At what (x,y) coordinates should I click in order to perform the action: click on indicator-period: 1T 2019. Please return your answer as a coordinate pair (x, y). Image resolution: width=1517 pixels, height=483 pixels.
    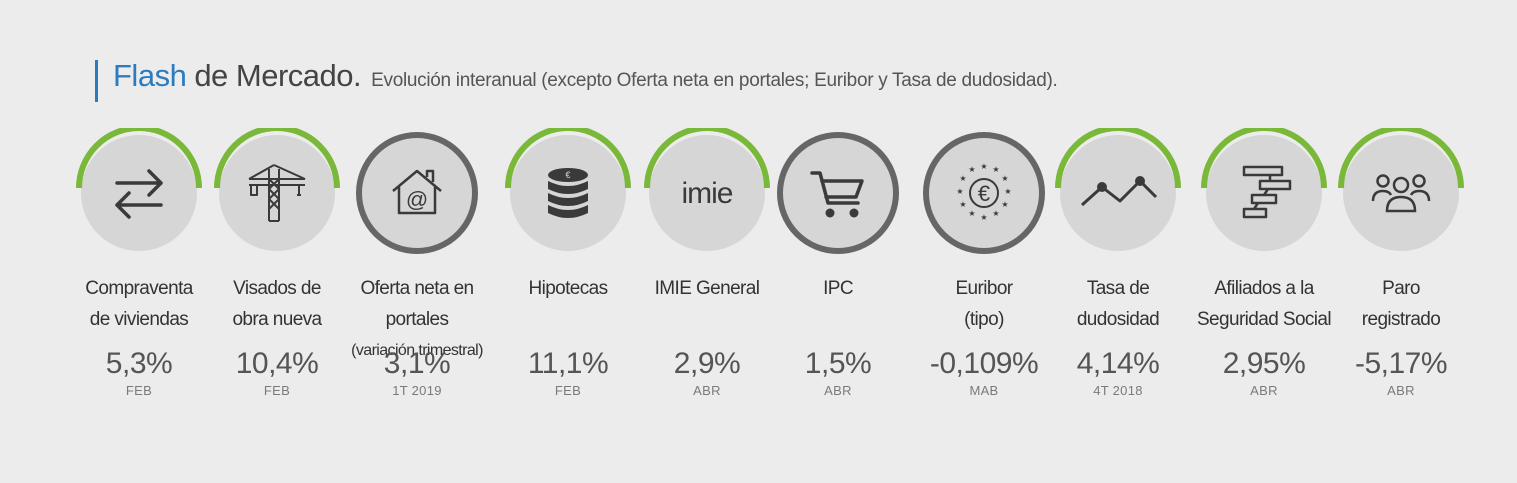
    Looking at the image, I should click on (417, 390).